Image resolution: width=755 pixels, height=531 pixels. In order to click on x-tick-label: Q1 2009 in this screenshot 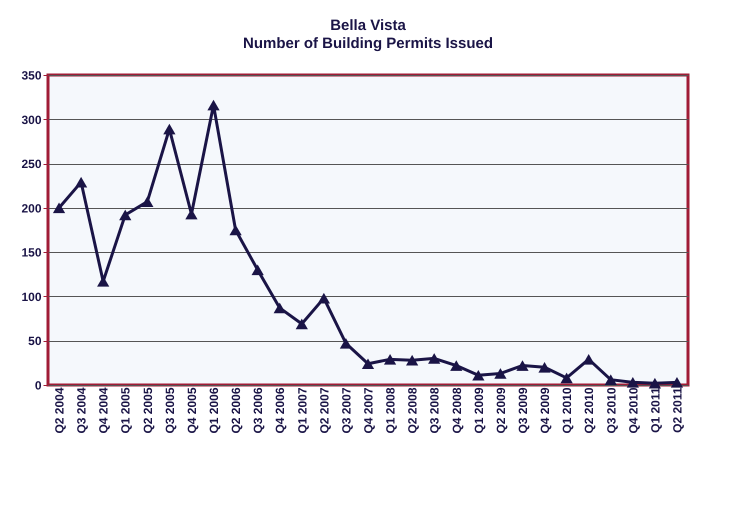, I will do `click(479, 410)`.